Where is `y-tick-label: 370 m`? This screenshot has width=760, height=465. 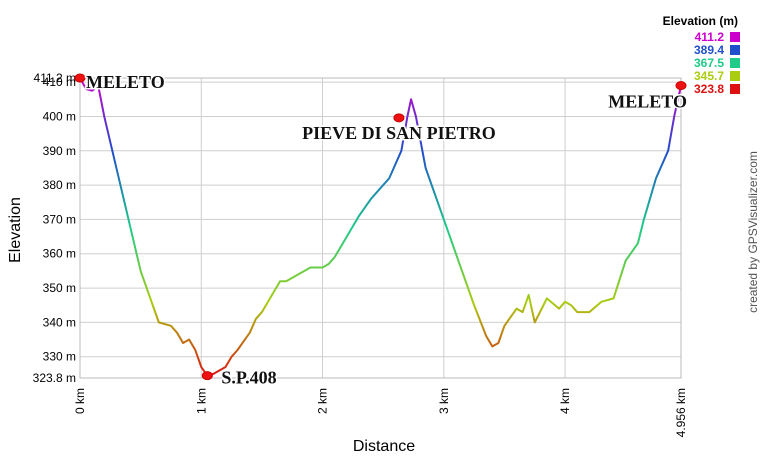 y-tick-label: 370 m is located at coordinates (59, 219).